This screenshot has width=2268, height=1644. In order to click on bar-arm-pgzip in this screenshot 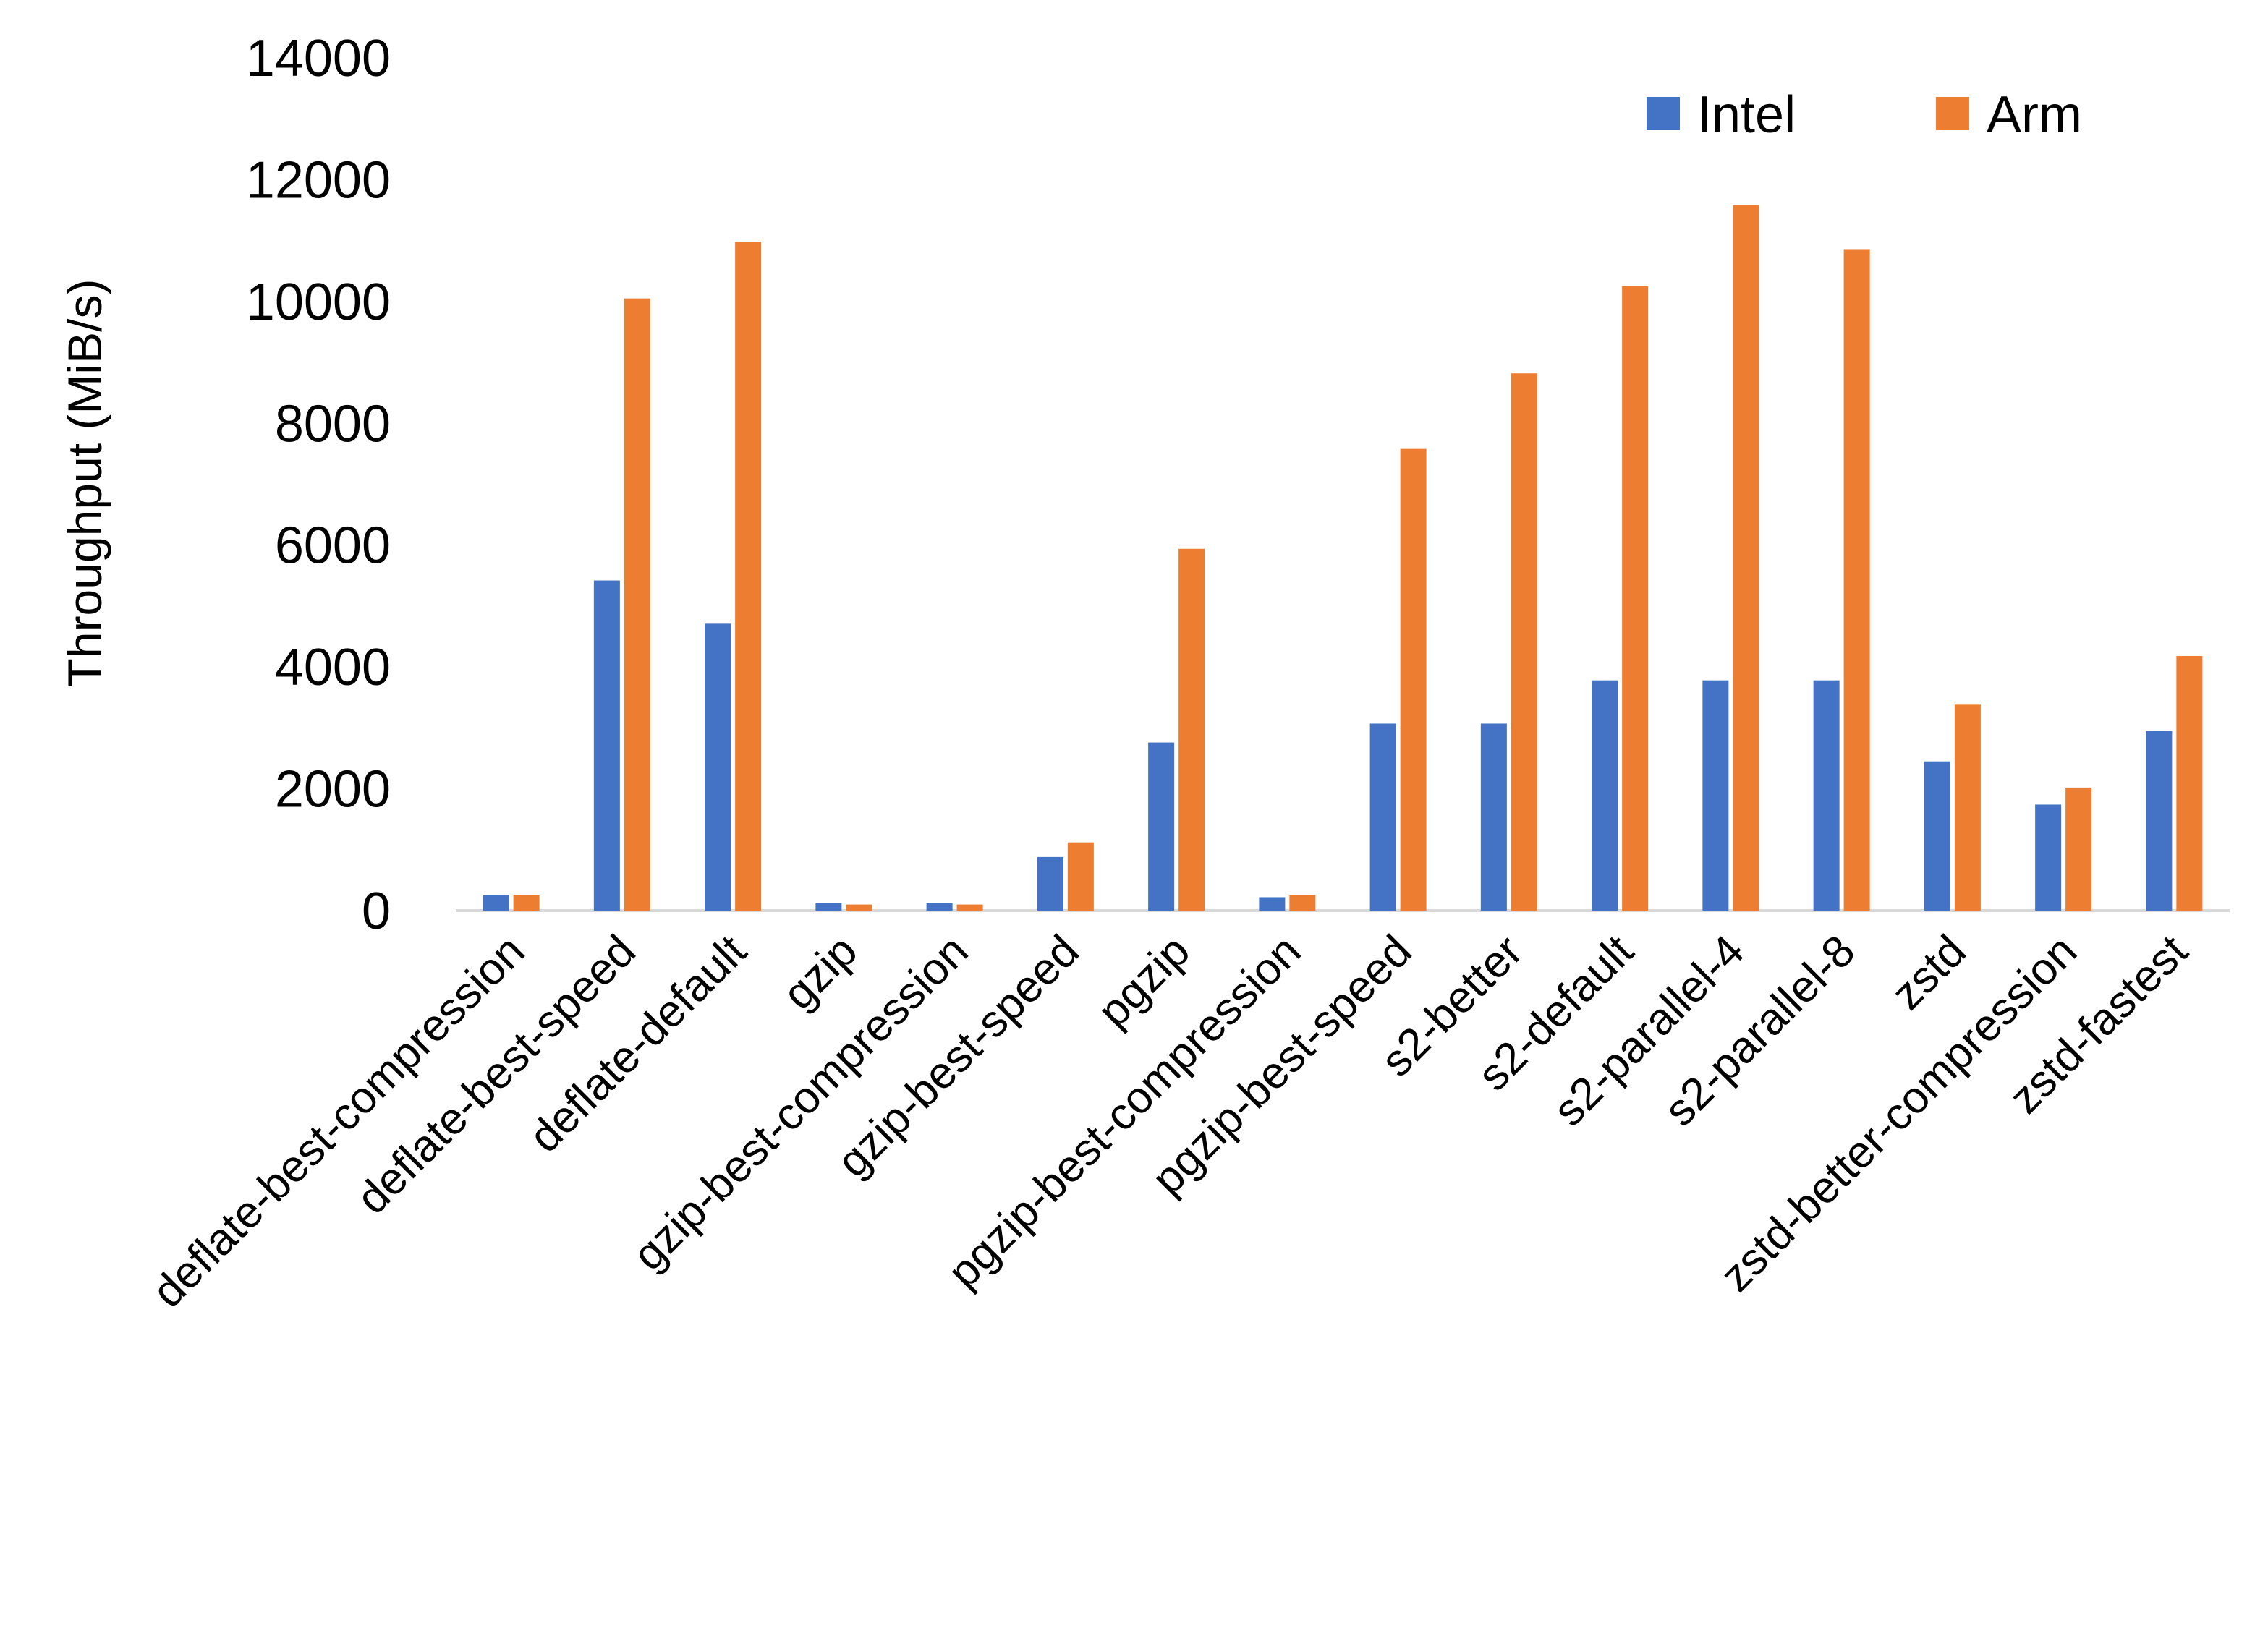, I will do `click(1191, 729)`.